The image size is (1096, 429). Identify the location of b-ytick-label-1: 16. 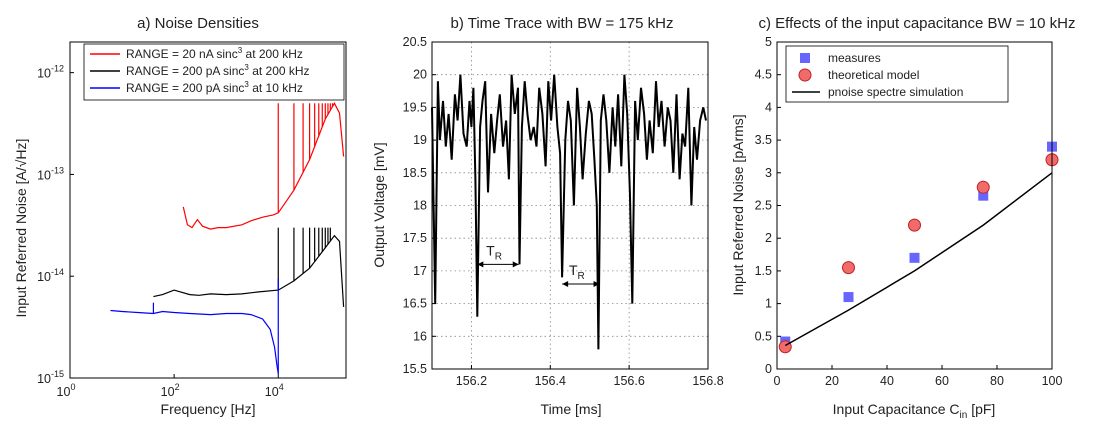
(420, 336).